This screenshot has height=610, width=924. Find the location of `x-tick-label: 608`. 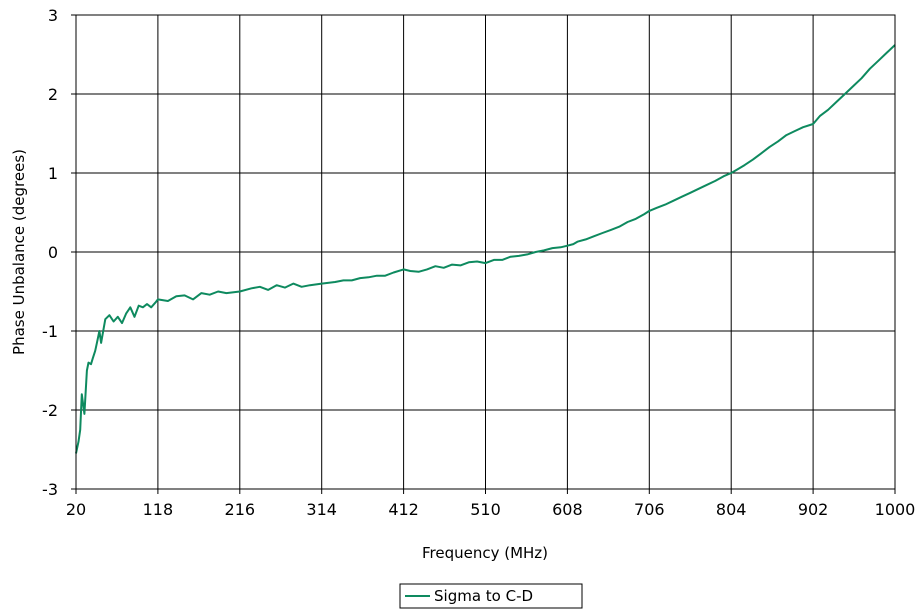

x-tick-label: 608 is located at coordinates (567, 509).